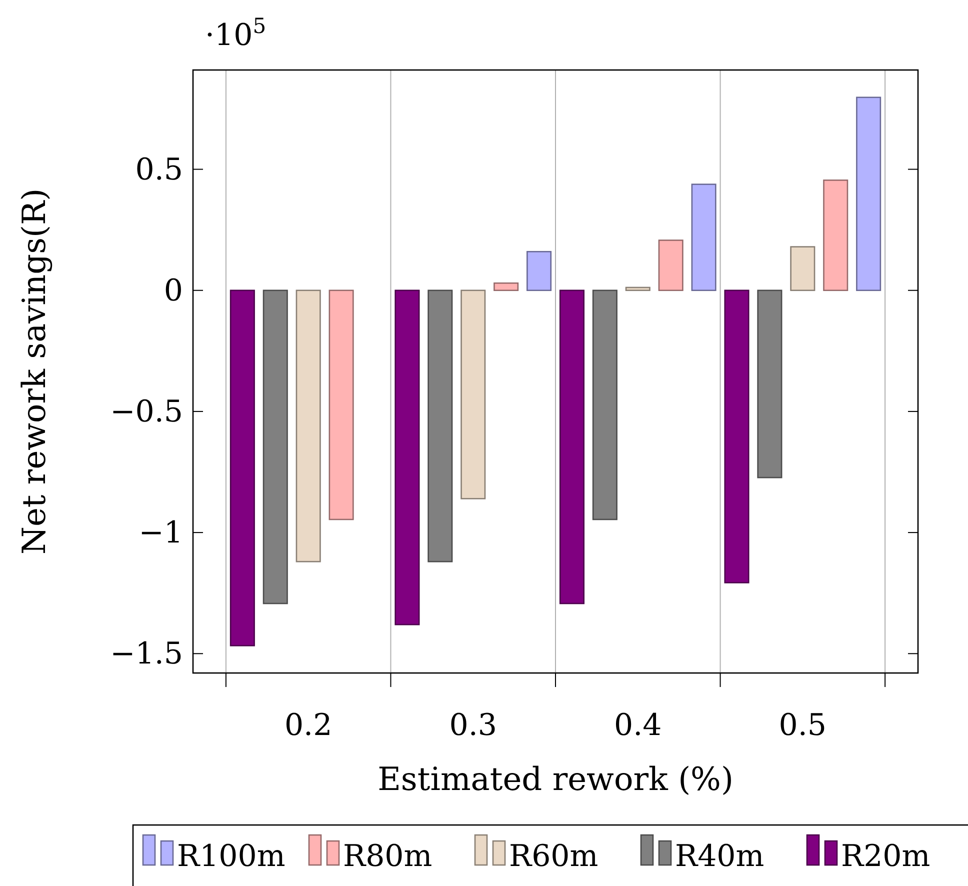 Image resolution: width=968 pixels, height=886 pixels. I want to click on x-tick-label: 0.4, so click(638, 725).